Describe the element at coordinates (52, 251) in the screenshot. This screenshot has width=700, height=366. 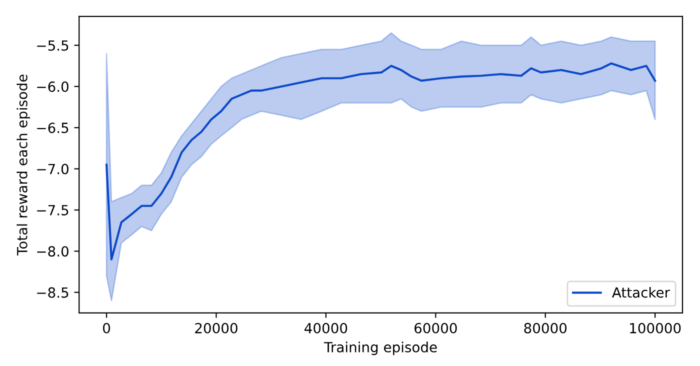
I see `y-tick-label: −8.0` at that location.